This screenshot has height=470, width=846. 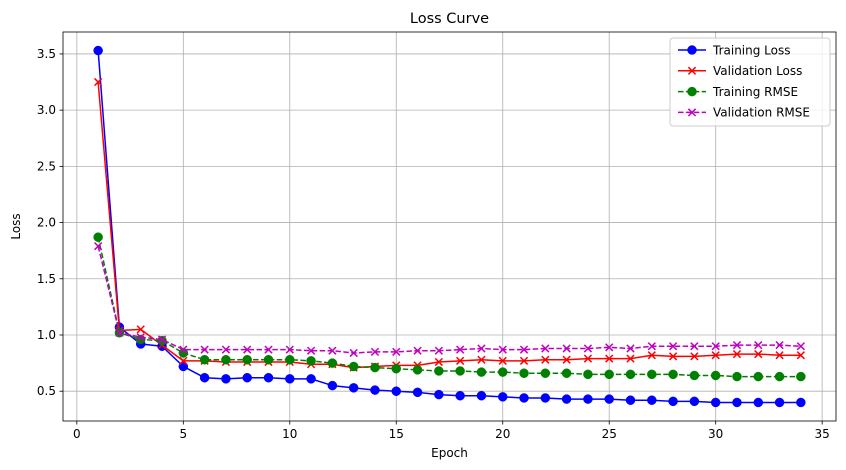 What do you see at coordinates (715, 434) in the screenshot?
I see `x-tick-label: 30` at bounding box center [715, 434].